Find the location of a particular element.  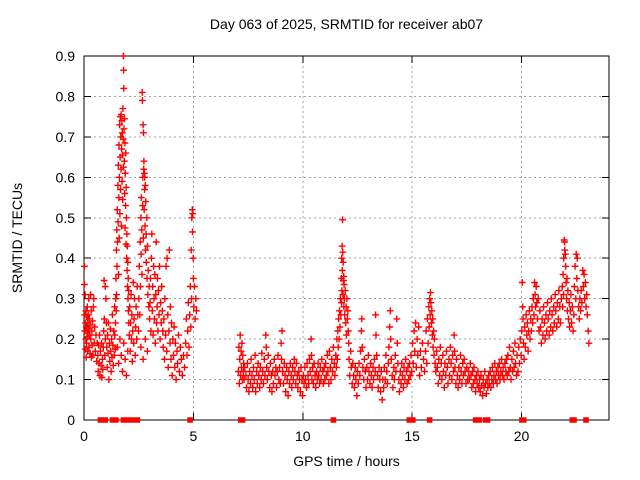

x-tick-label: 0 is located at coordinates (84, 436).